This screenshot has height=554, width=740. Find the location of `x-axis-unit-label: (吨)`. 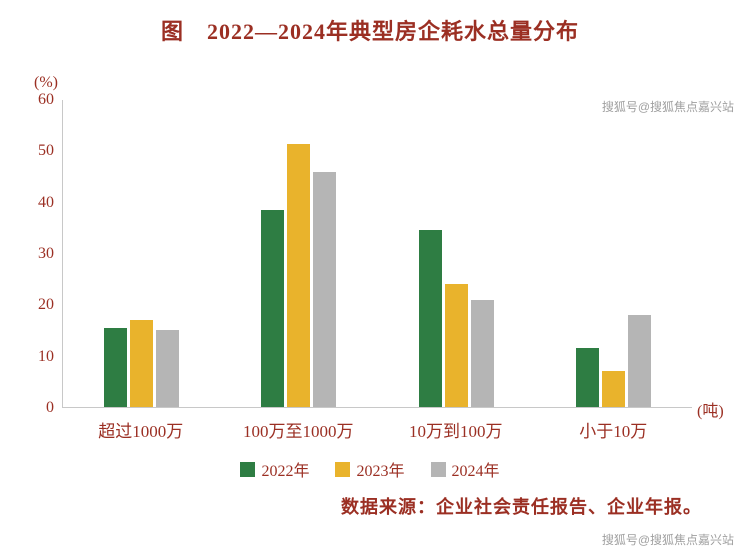

x-axis-unit-label: (吨) is located at coordinates (710, 411).